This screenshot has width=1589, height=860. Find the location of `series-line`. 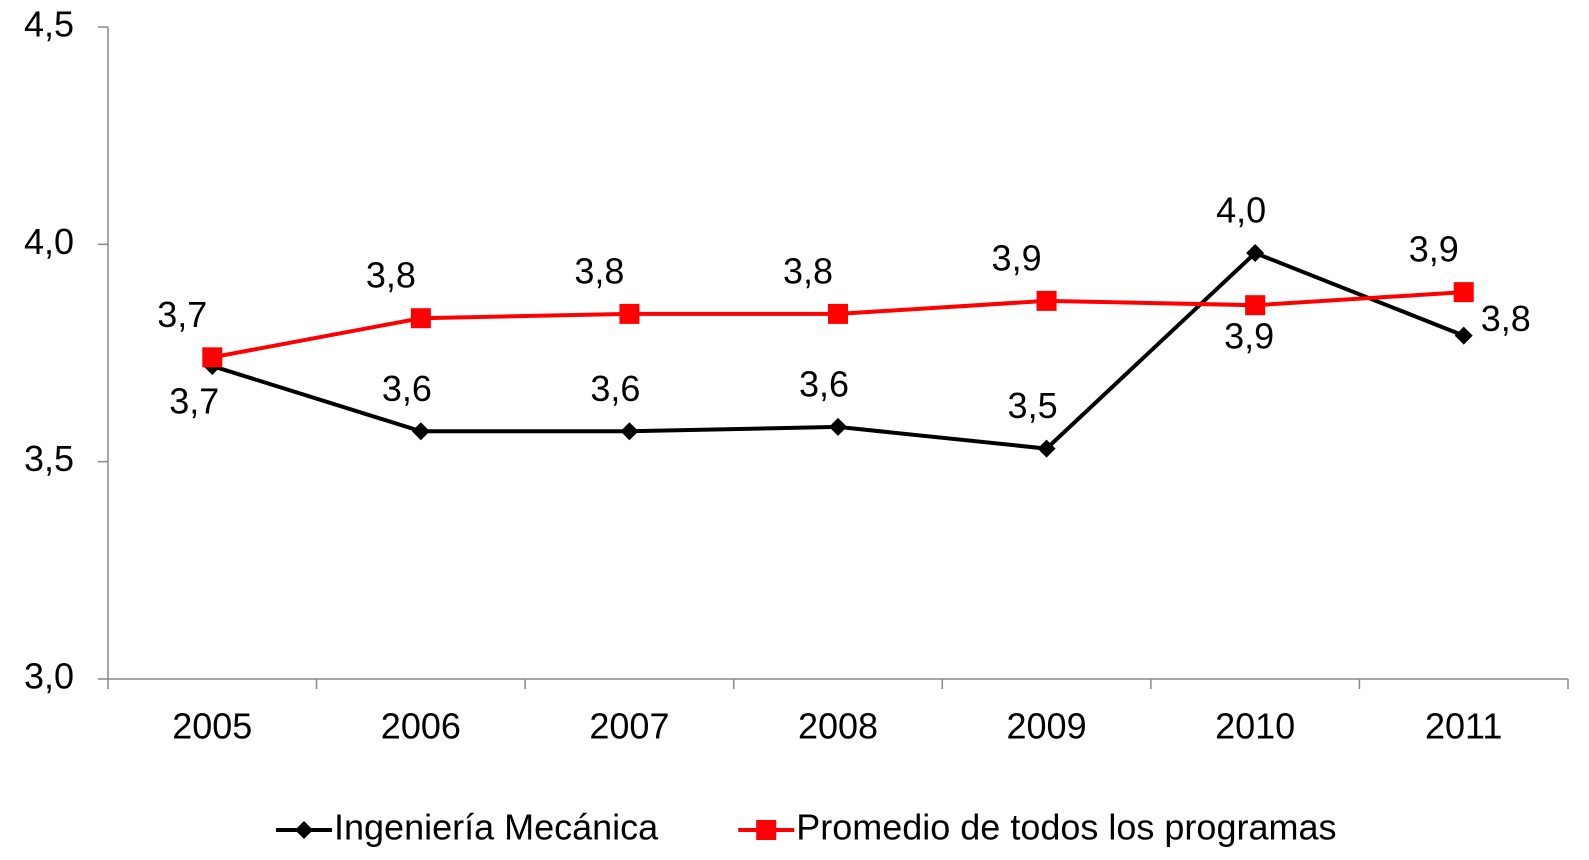

series-line is located at coordinates (837, 325).